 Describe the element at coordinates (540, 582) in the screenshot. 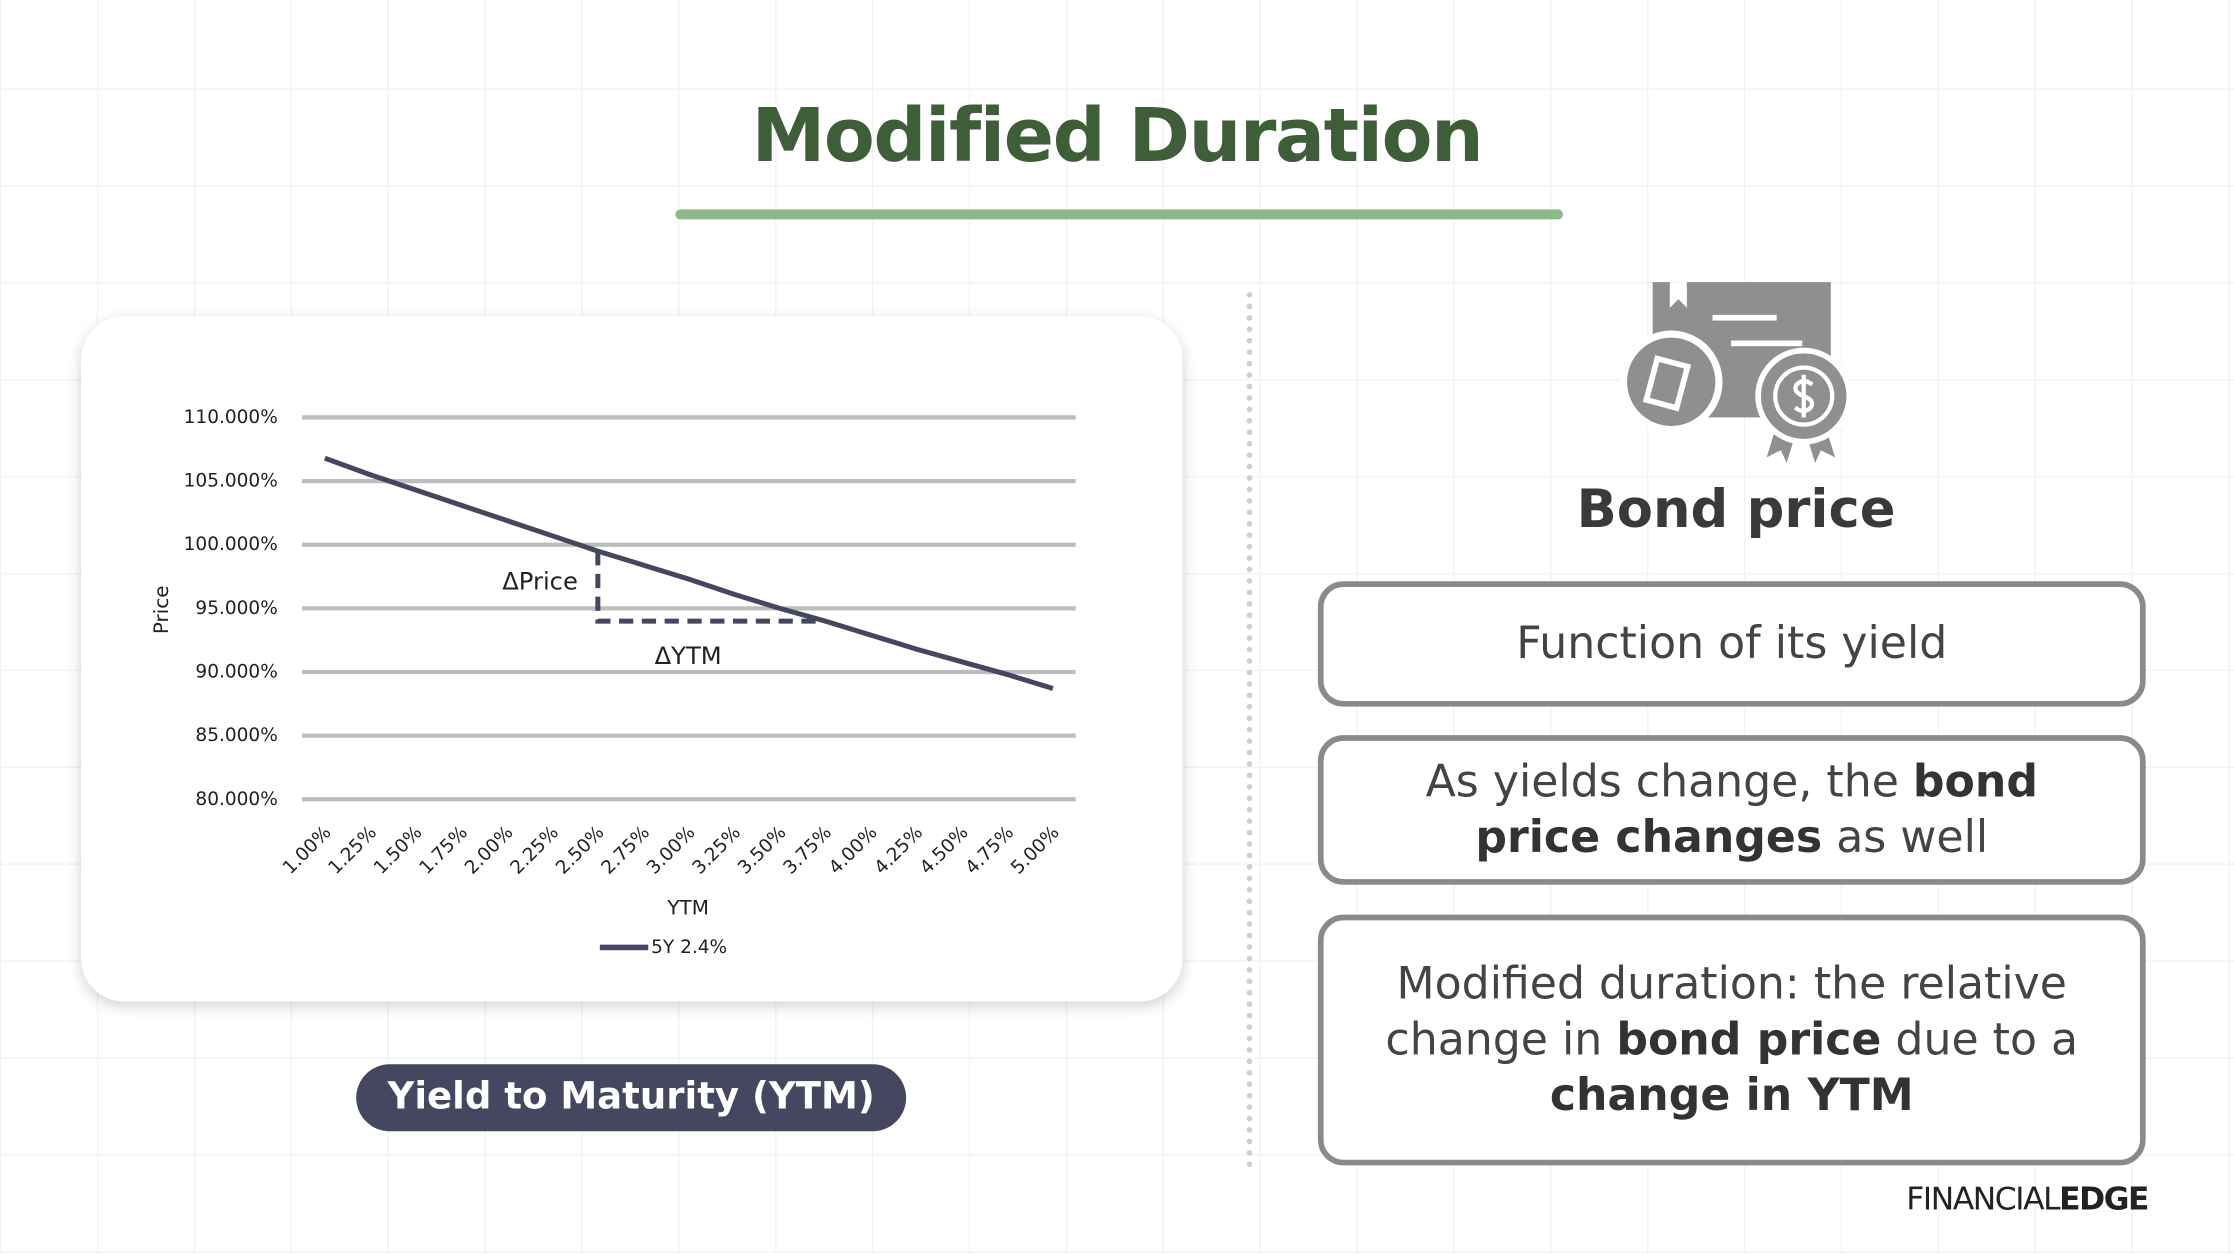

I see `annotation: ΔPrice` at that location.